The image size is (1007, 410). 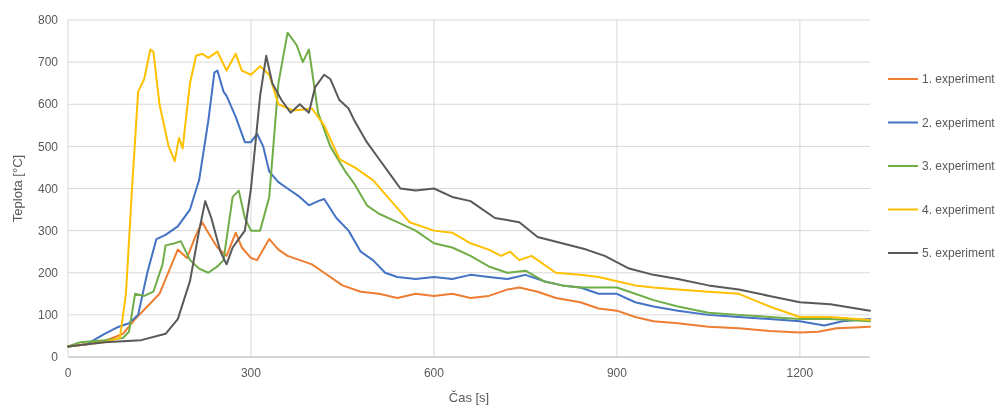 I want to click on x-axis-title: Čas [s], so click(x=469, y=397).